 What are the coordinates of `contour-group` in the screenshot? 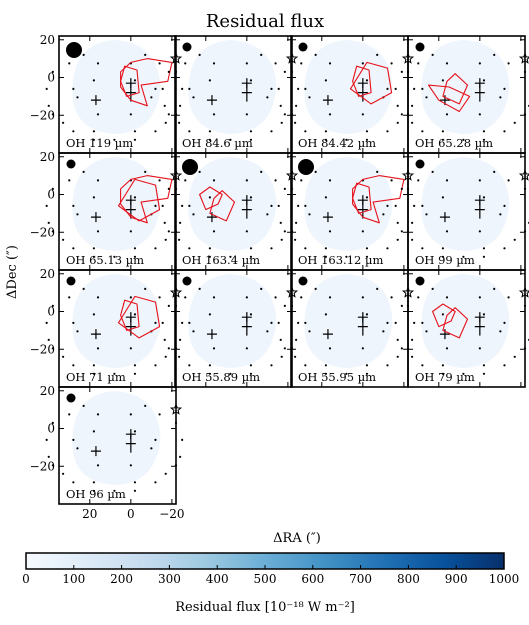 It's located at (371, 83).